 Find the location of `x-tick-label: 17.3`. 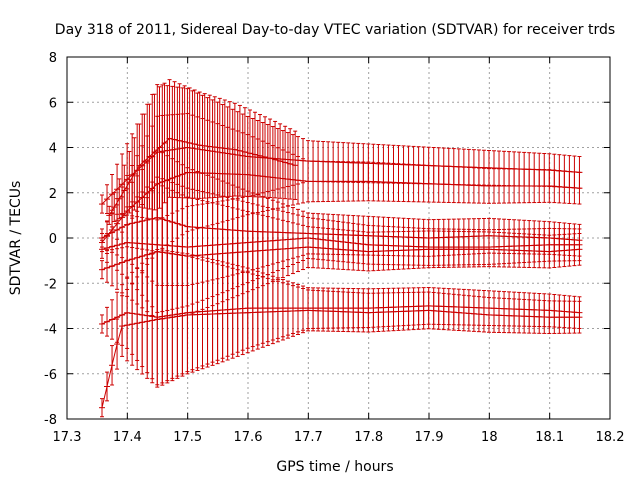

x-tick-label: 17.3 is located at coordinates (67, 437).